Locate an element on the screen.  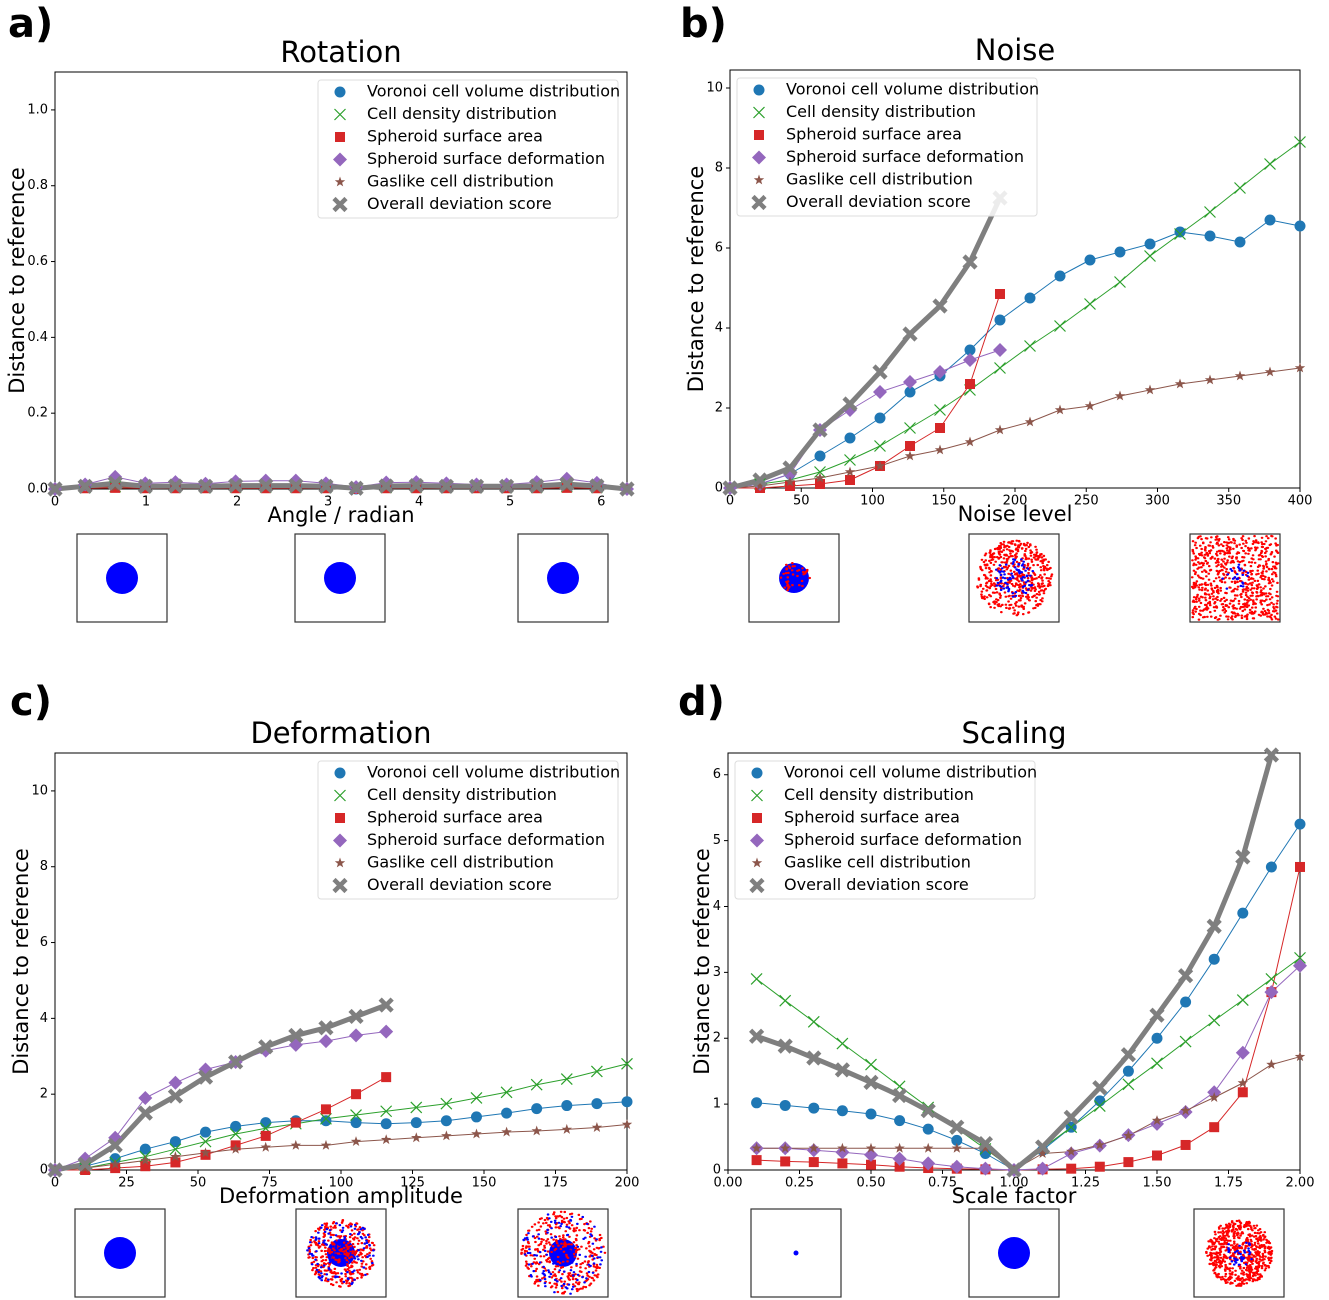
x-tick-label: 75 is located at coordinates (269, 1183).